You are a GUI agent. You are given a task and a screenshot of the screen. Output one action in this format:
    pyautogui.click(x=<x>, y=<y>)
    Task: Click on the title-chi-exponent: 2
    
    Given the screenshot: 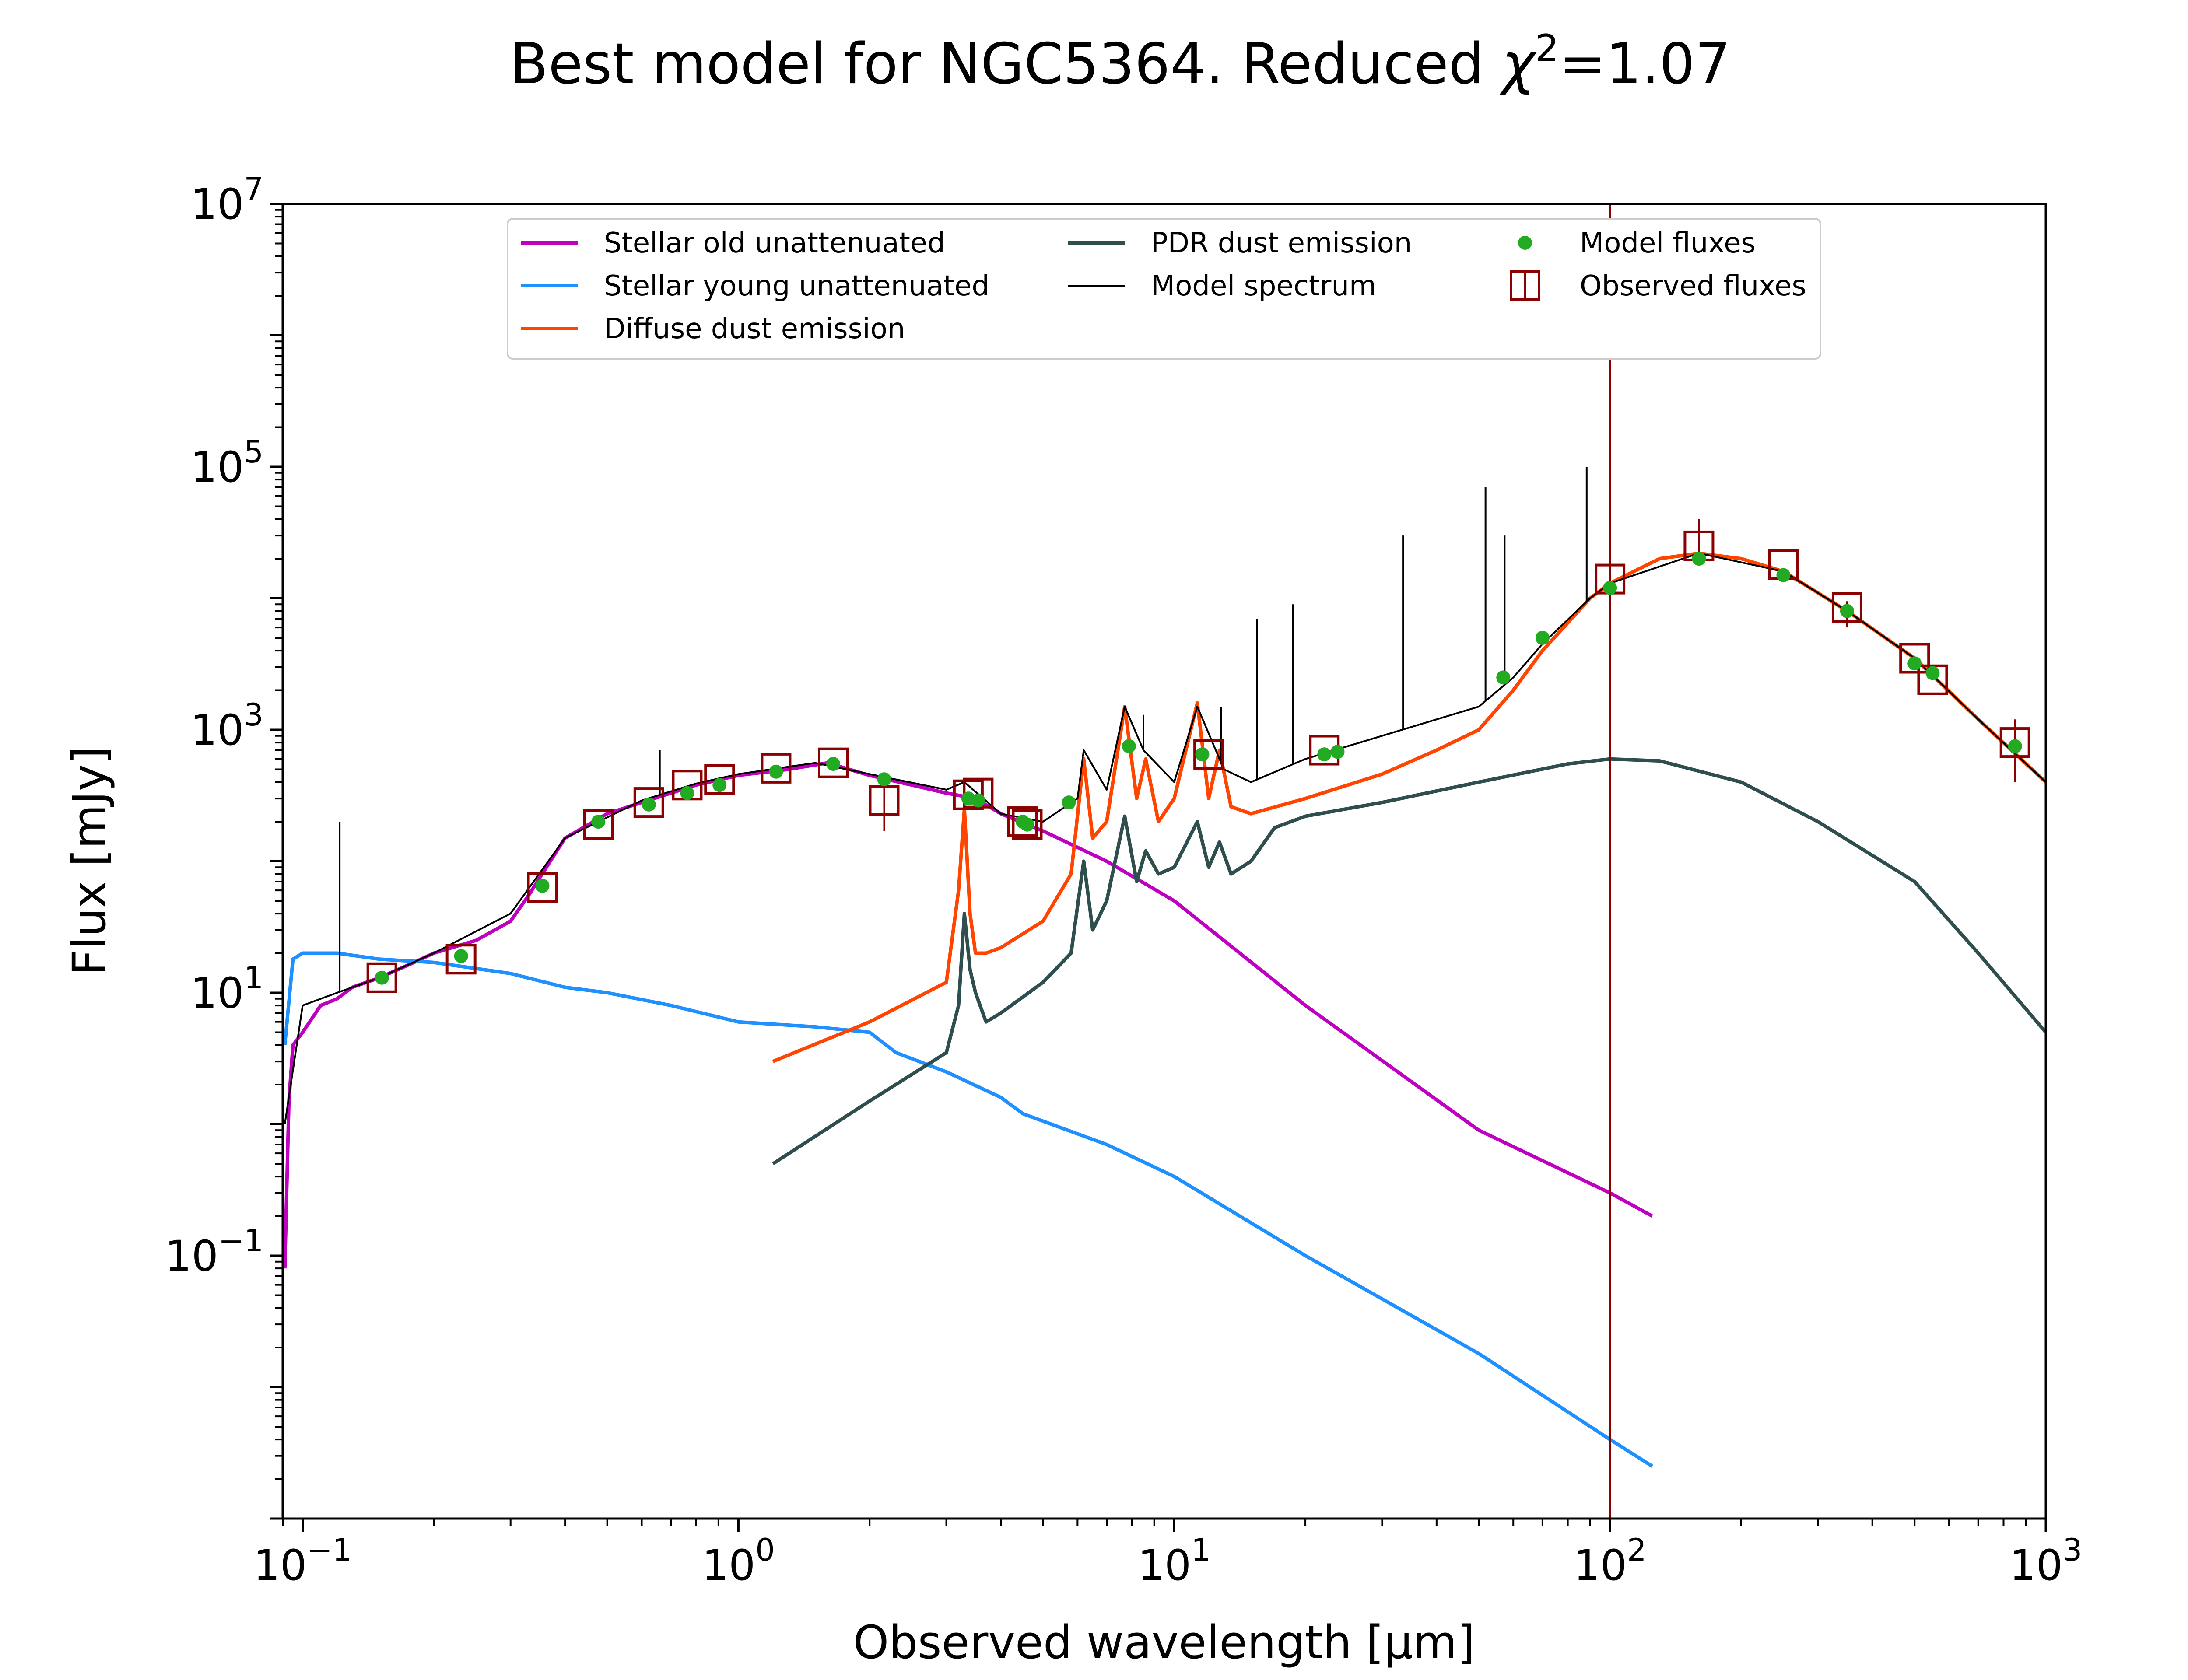 What is the action you would take?
    pyautogui.click(x=1547, y=48)
    